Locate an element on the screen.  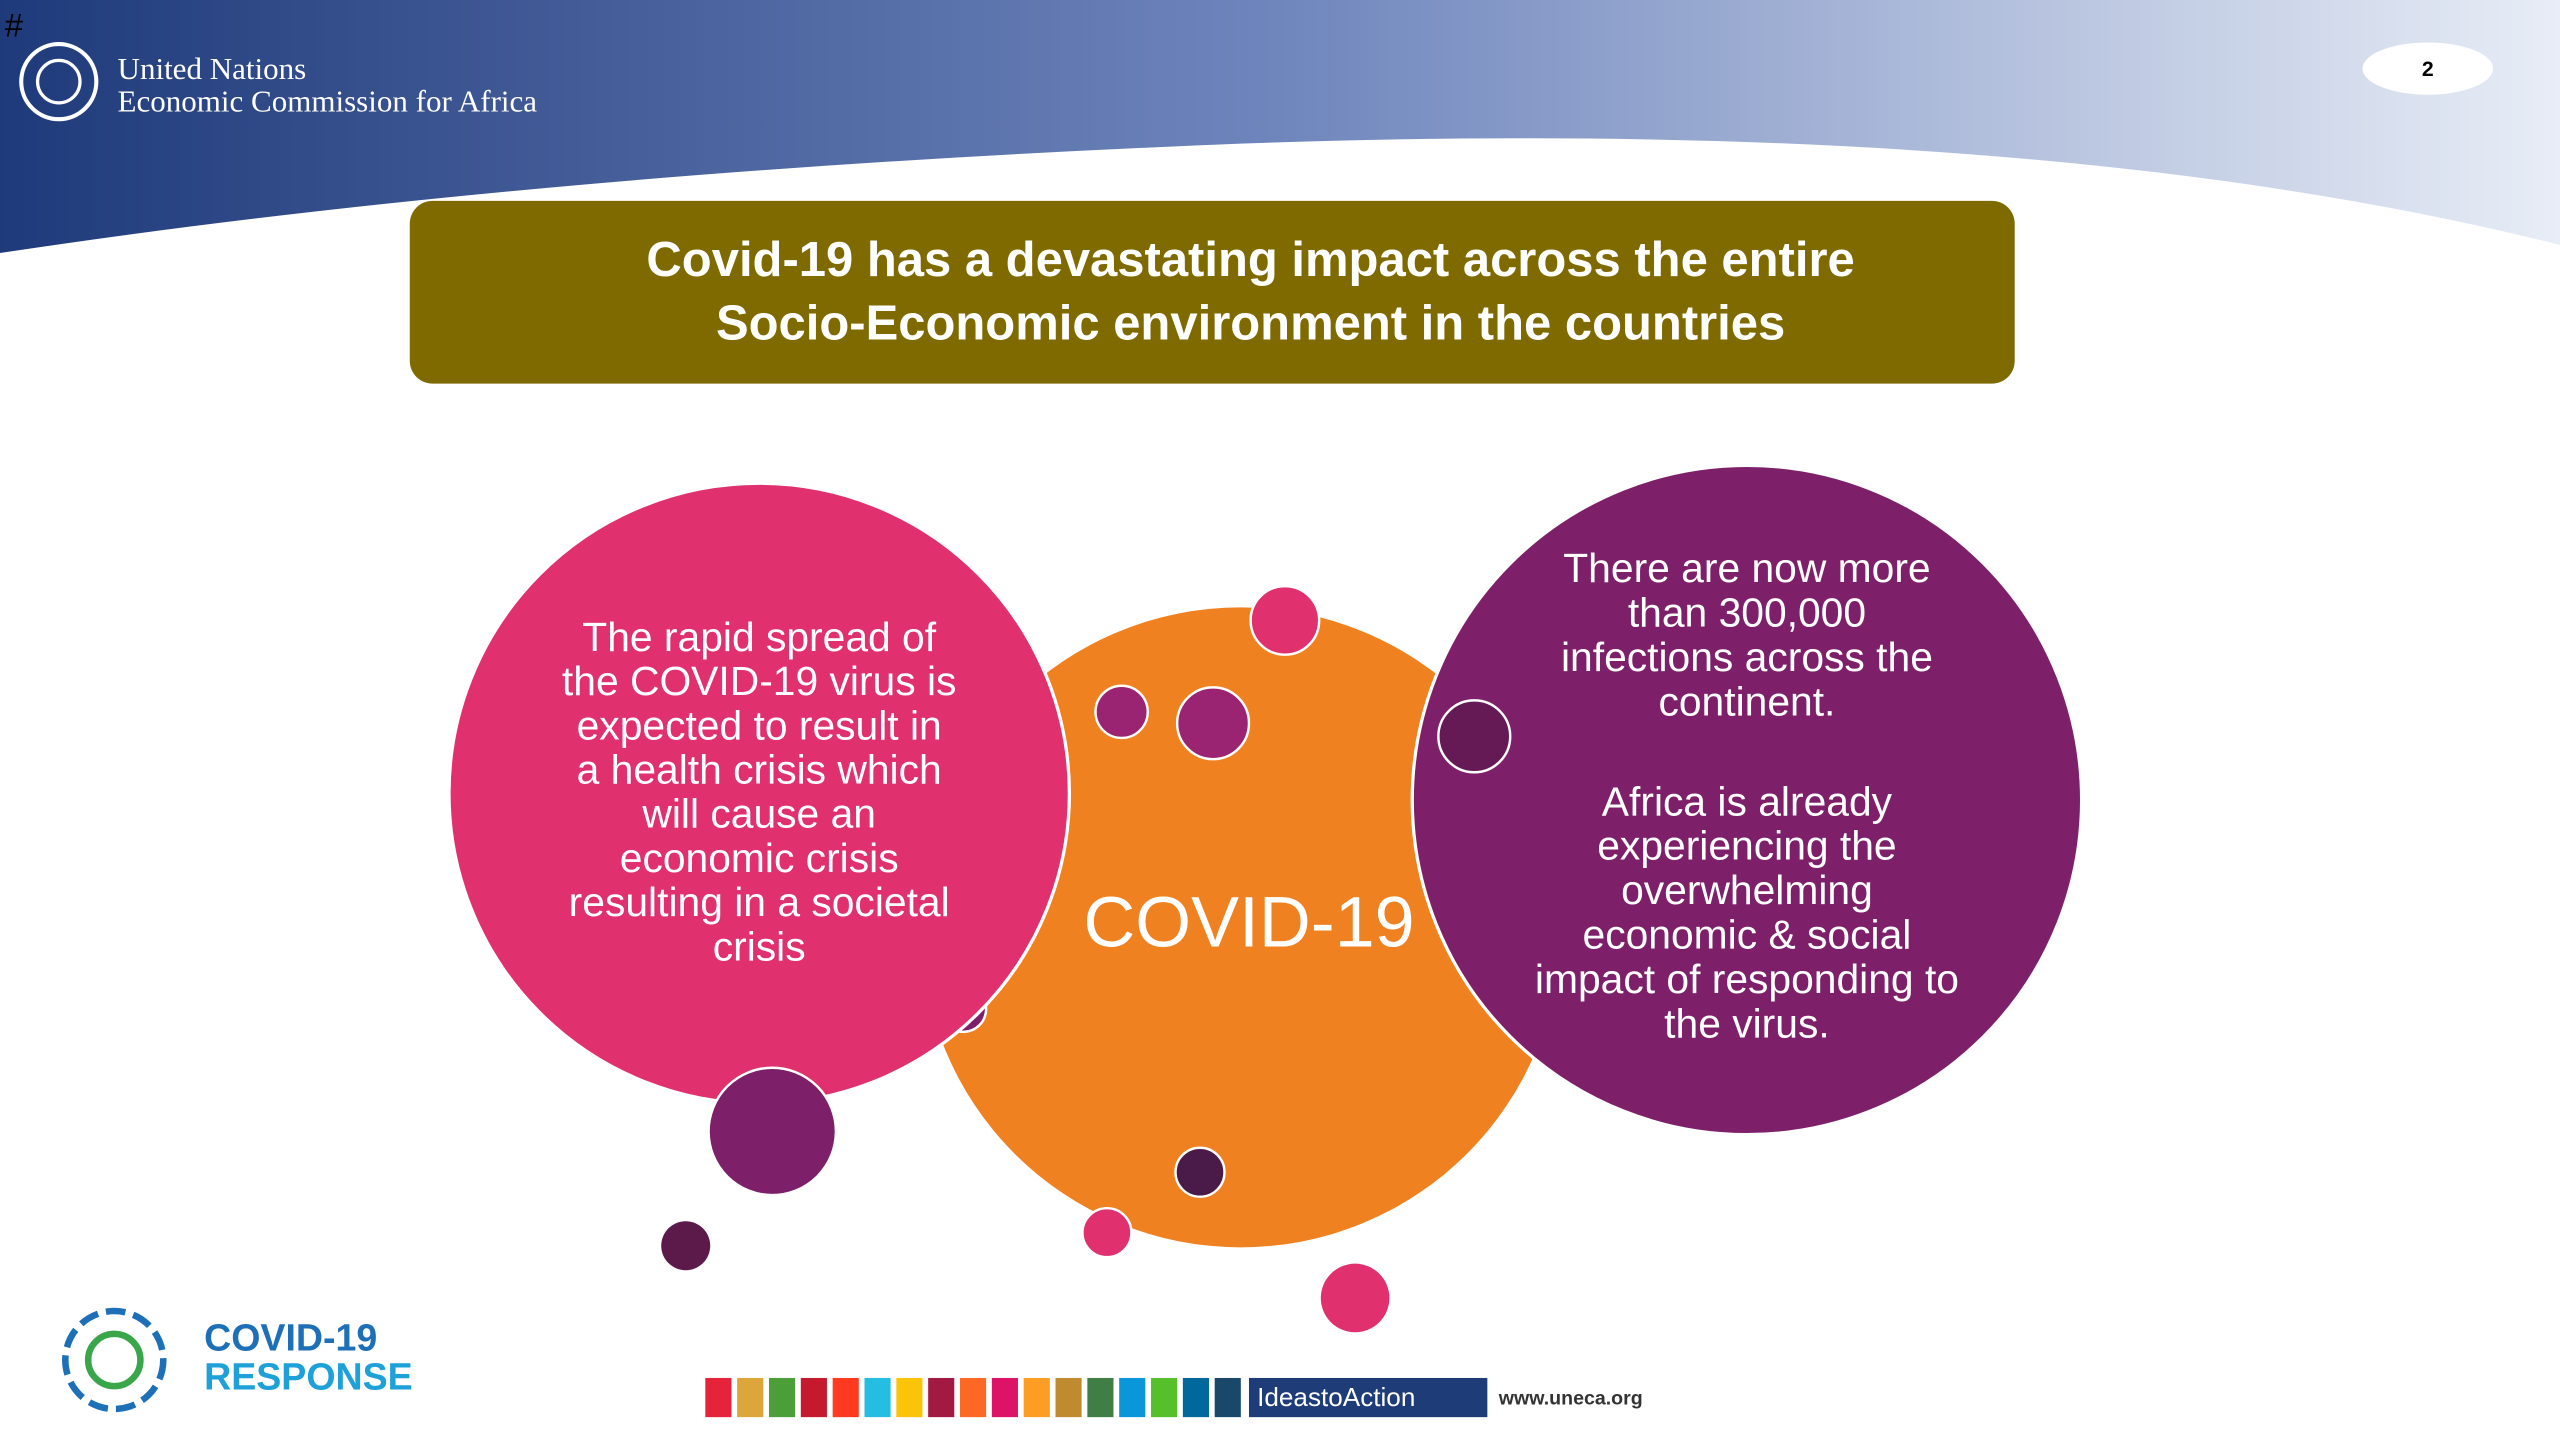
center-label: COVID-19 is located at coordinates (1248, 922).